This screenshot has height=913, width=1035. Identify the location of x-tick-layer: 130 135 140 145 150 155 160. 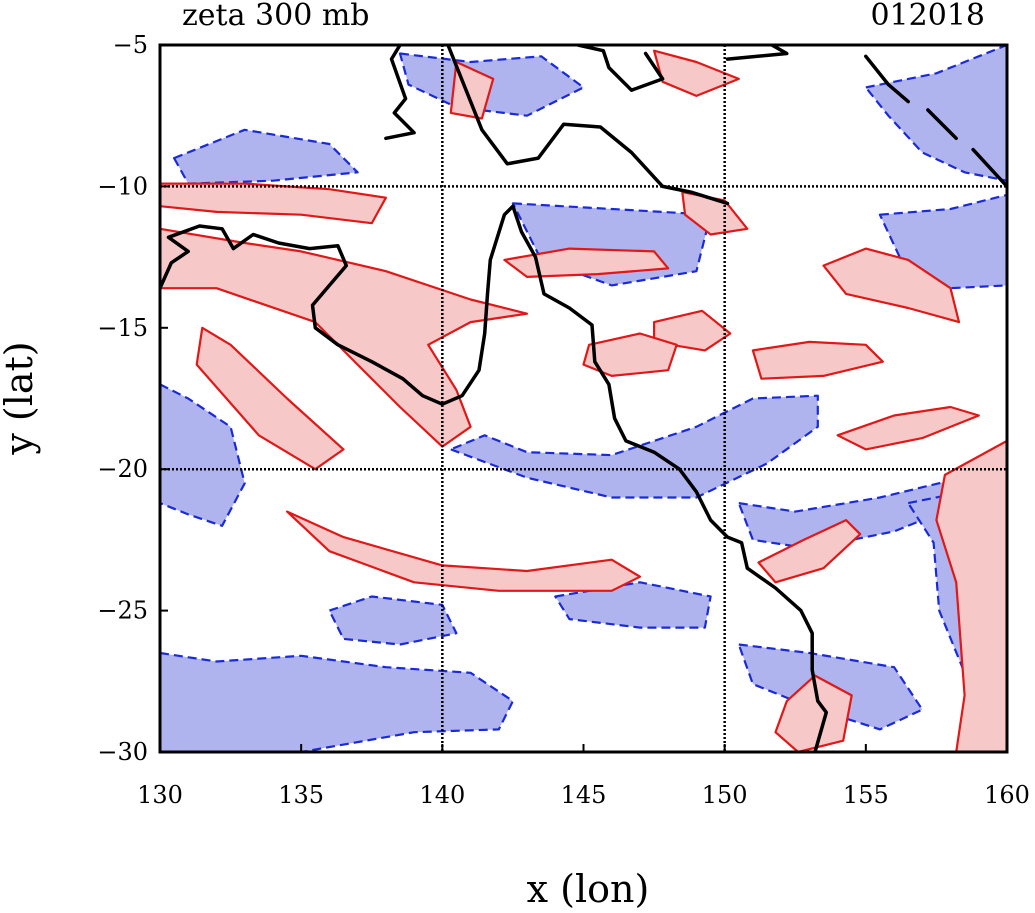
(583, 776).